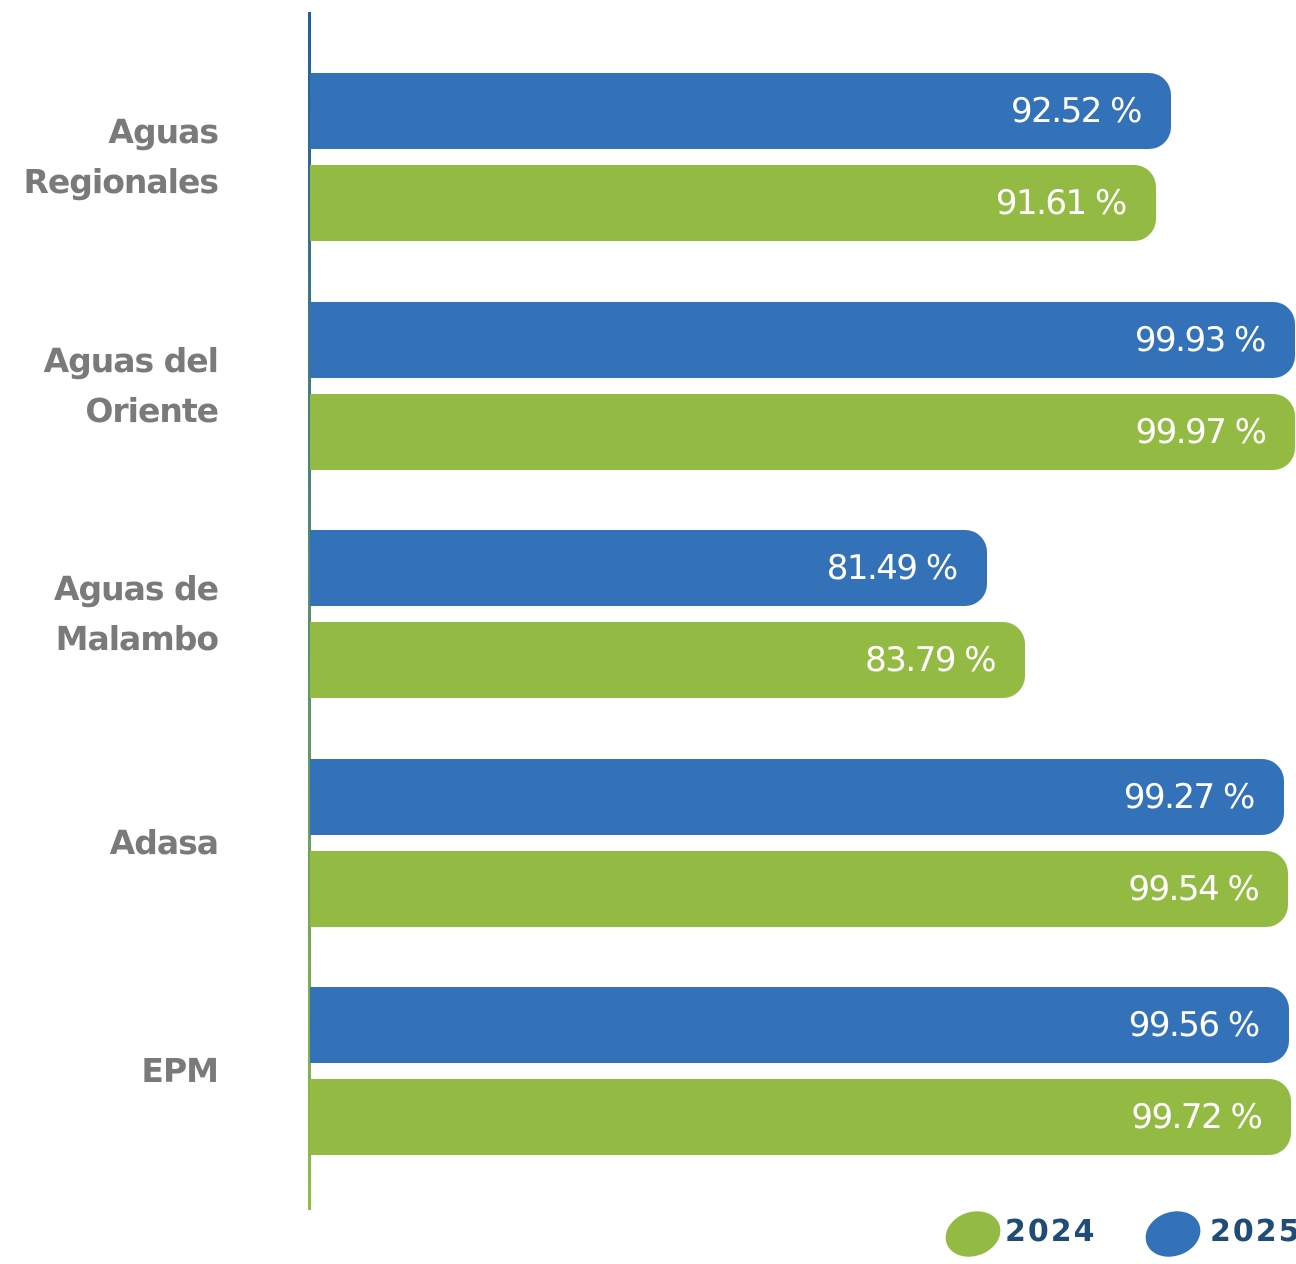  I want to click on value-label: 99.72 %, so click(1196, 1117).